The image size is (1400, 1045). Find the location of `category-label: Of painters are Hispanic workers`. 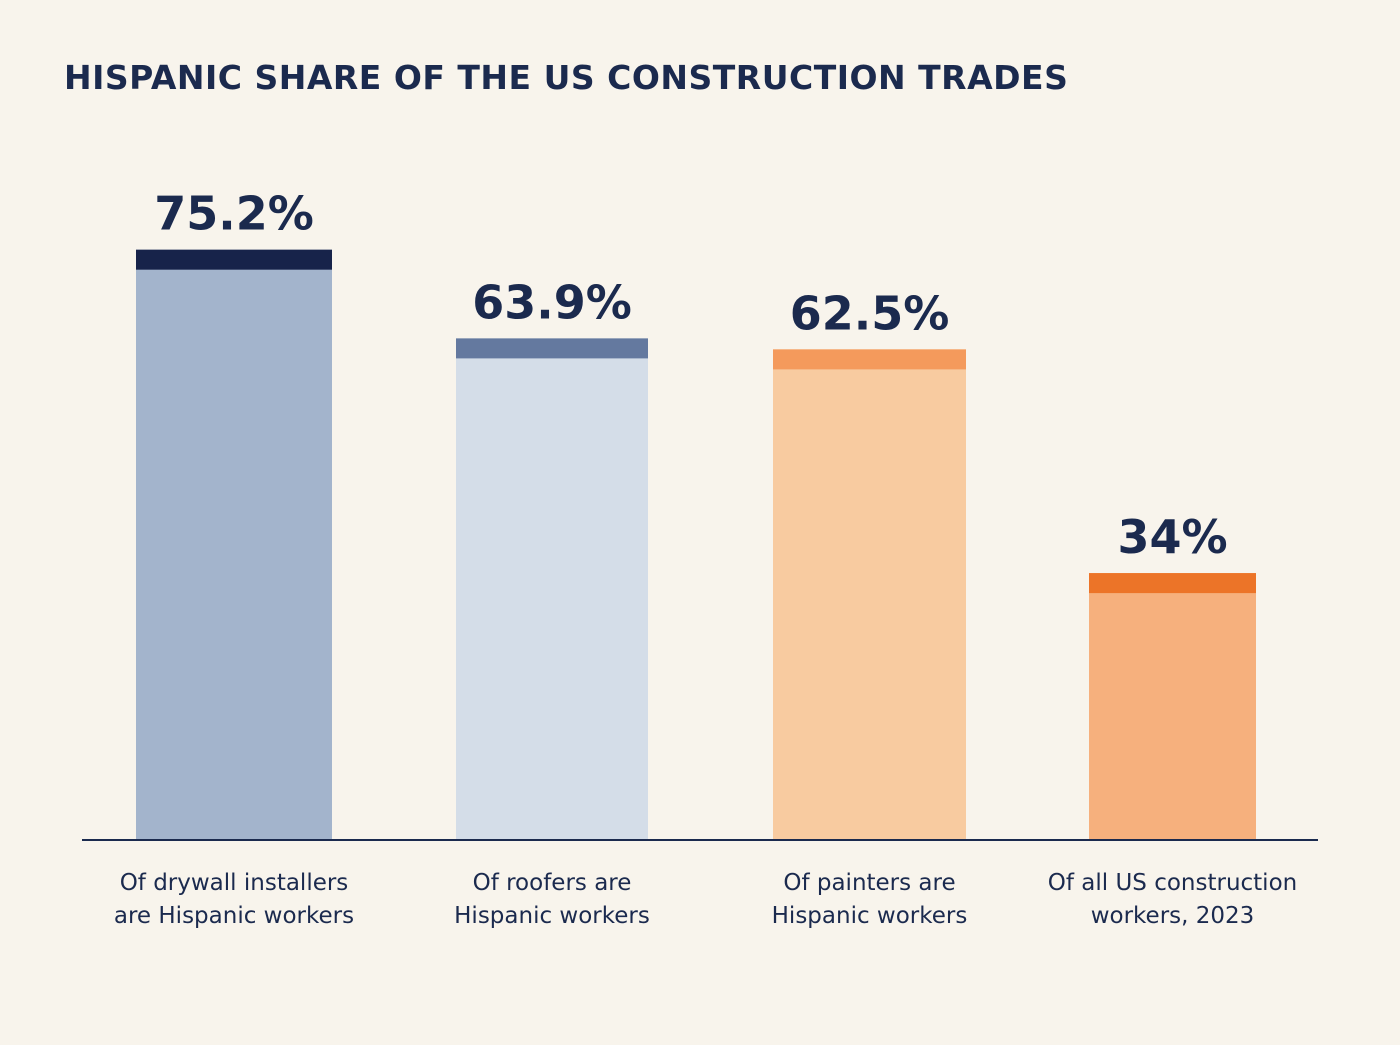

category-label: Of painters are Hispanic workers is located at coordinates (870, 899).